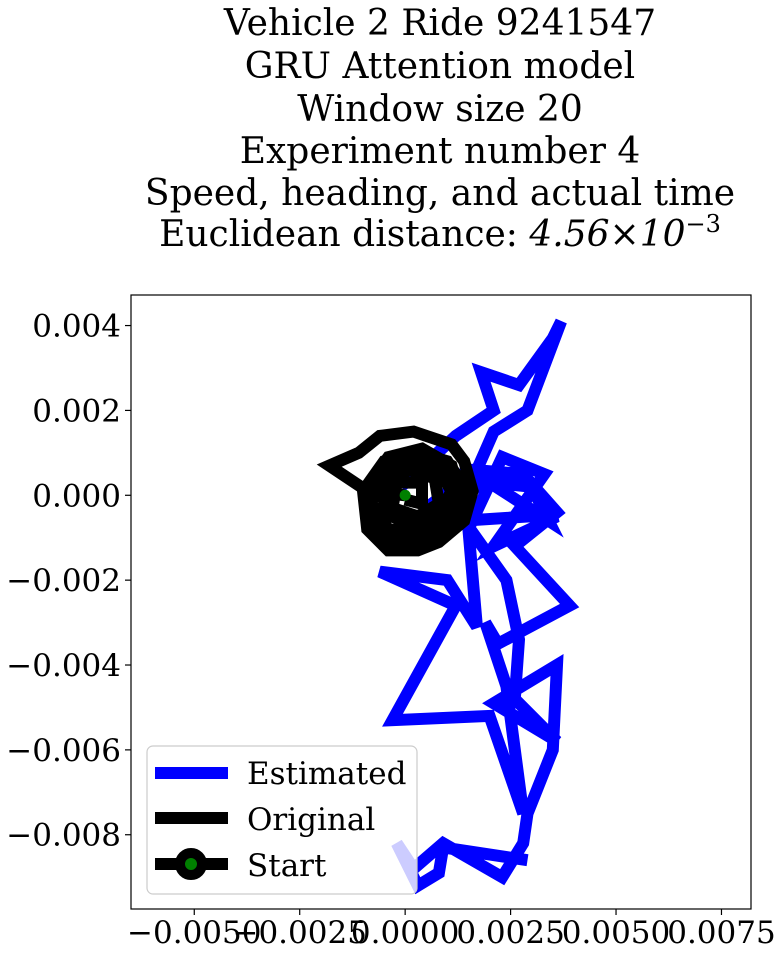 Image resolution: width=778 pixels, height=957 pixels. I want to click on legend-label-original: Original, so click(311, 820).